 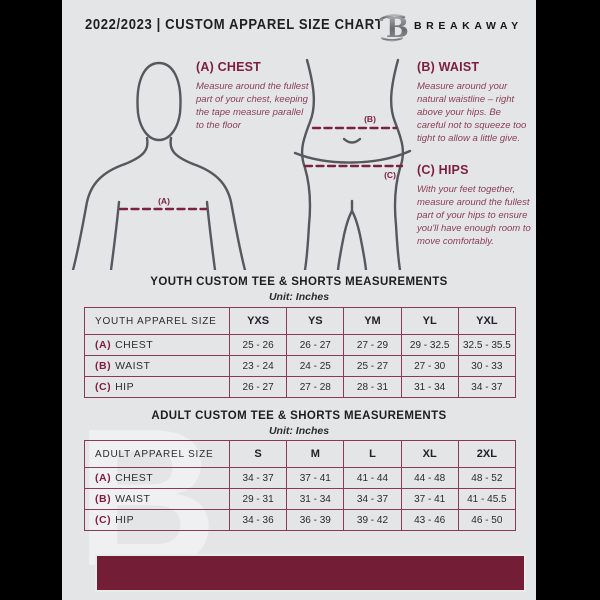 I want to click on hips-figure-illustration, so click(x=352, y=164).